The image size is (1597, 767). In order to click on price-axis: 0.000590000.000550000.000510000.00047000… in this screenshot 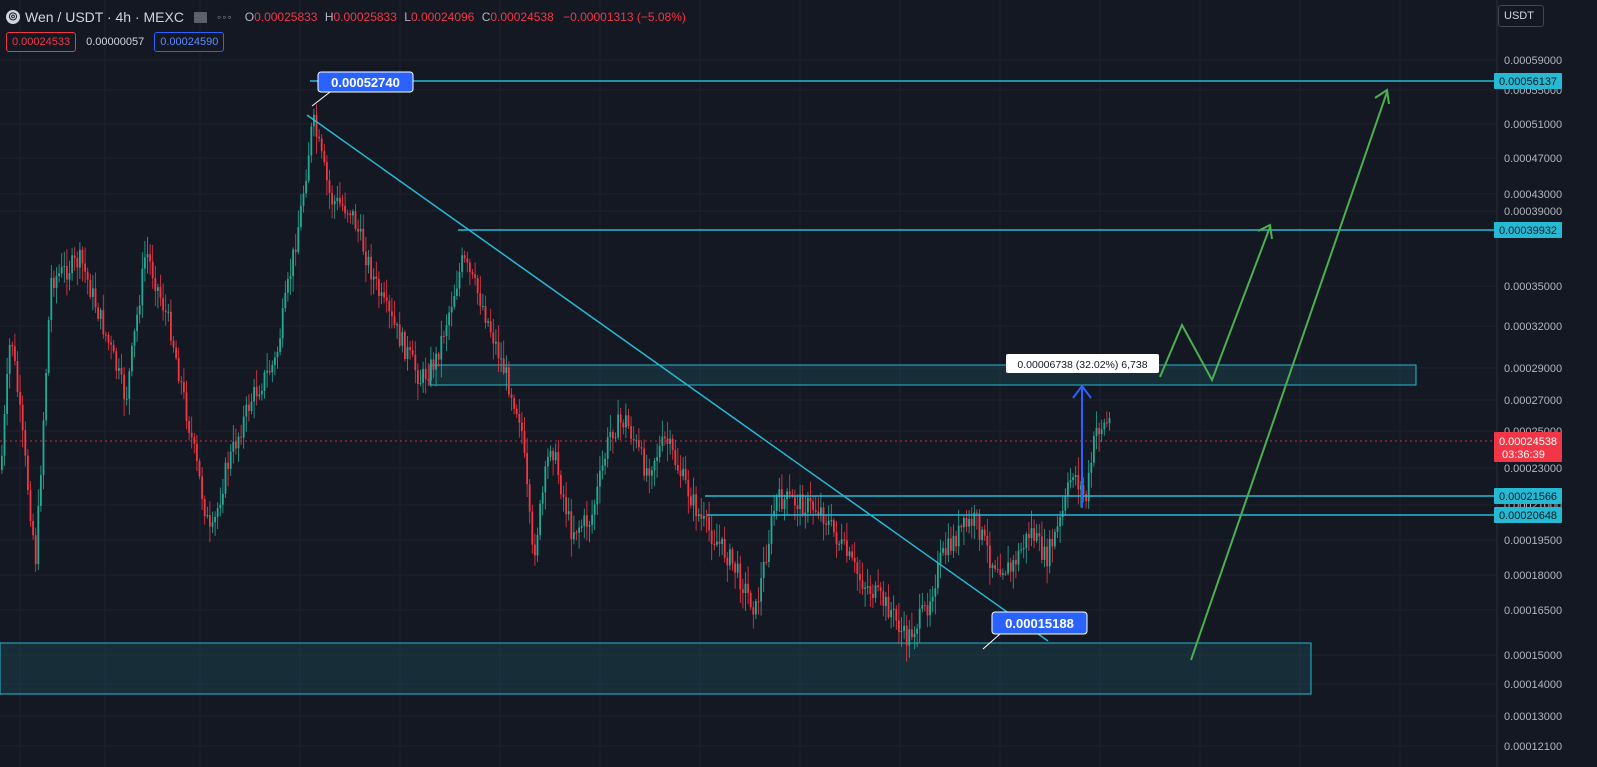, I will do `click(1545, 383)`.